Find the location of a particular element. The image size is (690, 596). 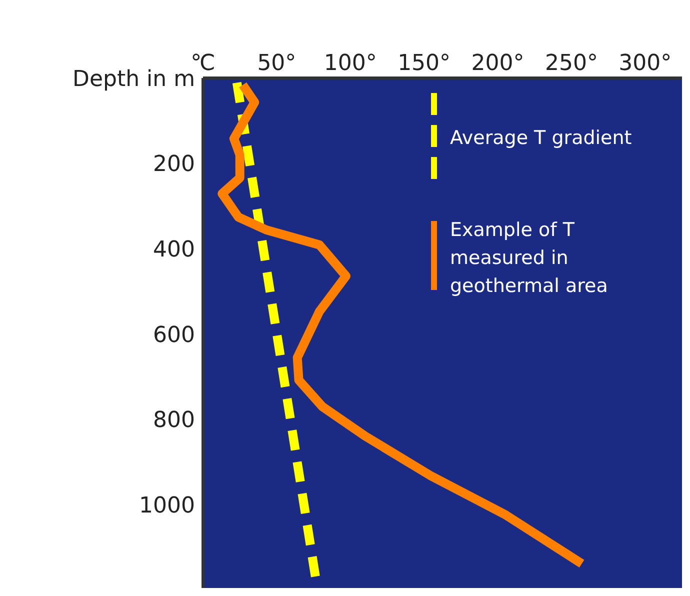

x-tick-label: 300° is located at coordinates (645, 63).